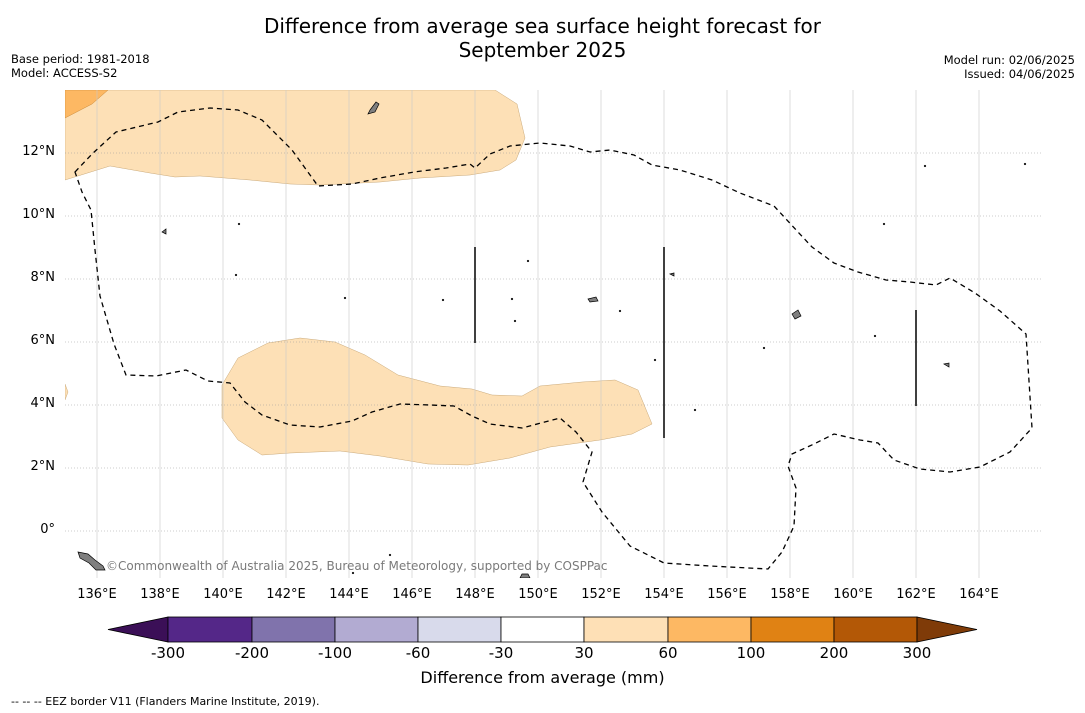 Image resolution: width=1085 pixels, height=713 pixels. What do you see at coordinates (43, 466) in the screenshot?
I see `lat-tick-label: 2°N` at bounding box center [43, 466].